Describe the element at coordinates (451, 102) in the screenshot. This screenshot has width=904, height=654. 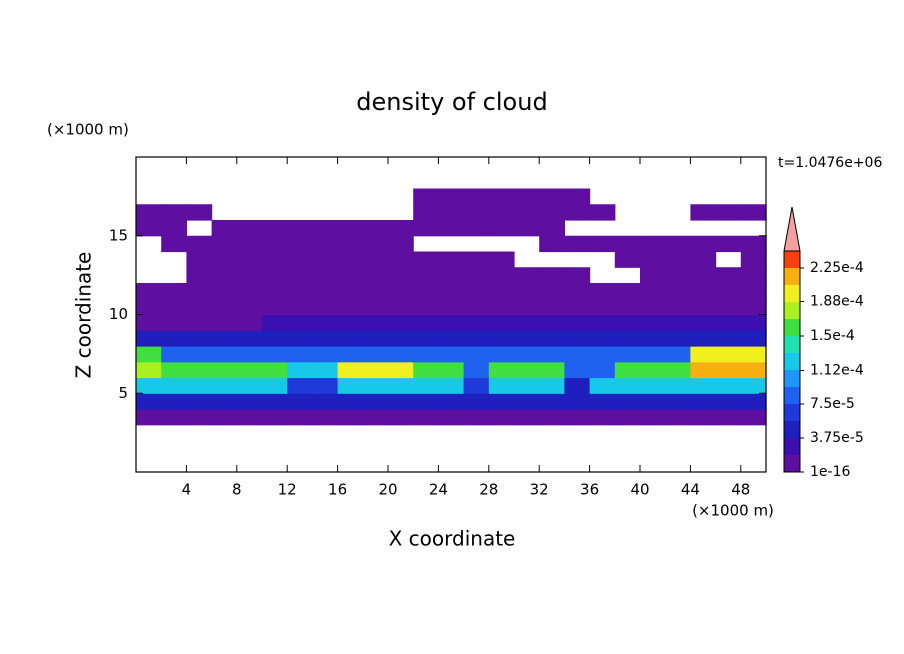
I see `chart-title: density of cloud` at that location.